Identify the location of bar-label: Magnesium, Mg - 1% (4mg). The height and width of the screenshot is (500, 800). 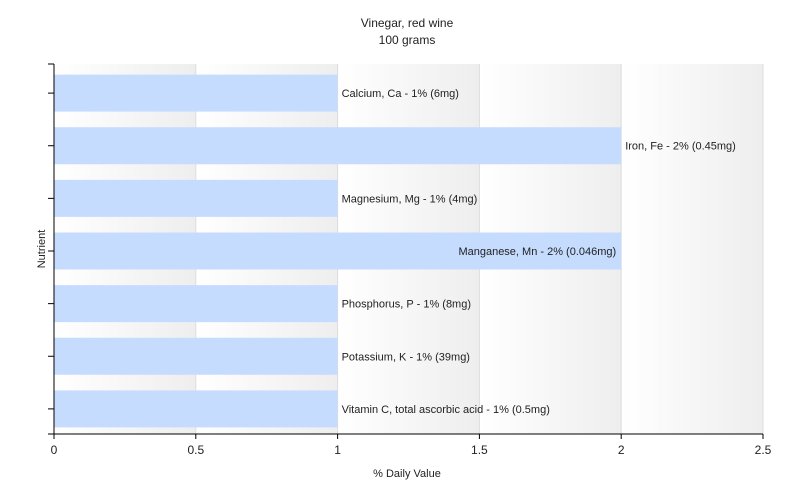
(410, 199).